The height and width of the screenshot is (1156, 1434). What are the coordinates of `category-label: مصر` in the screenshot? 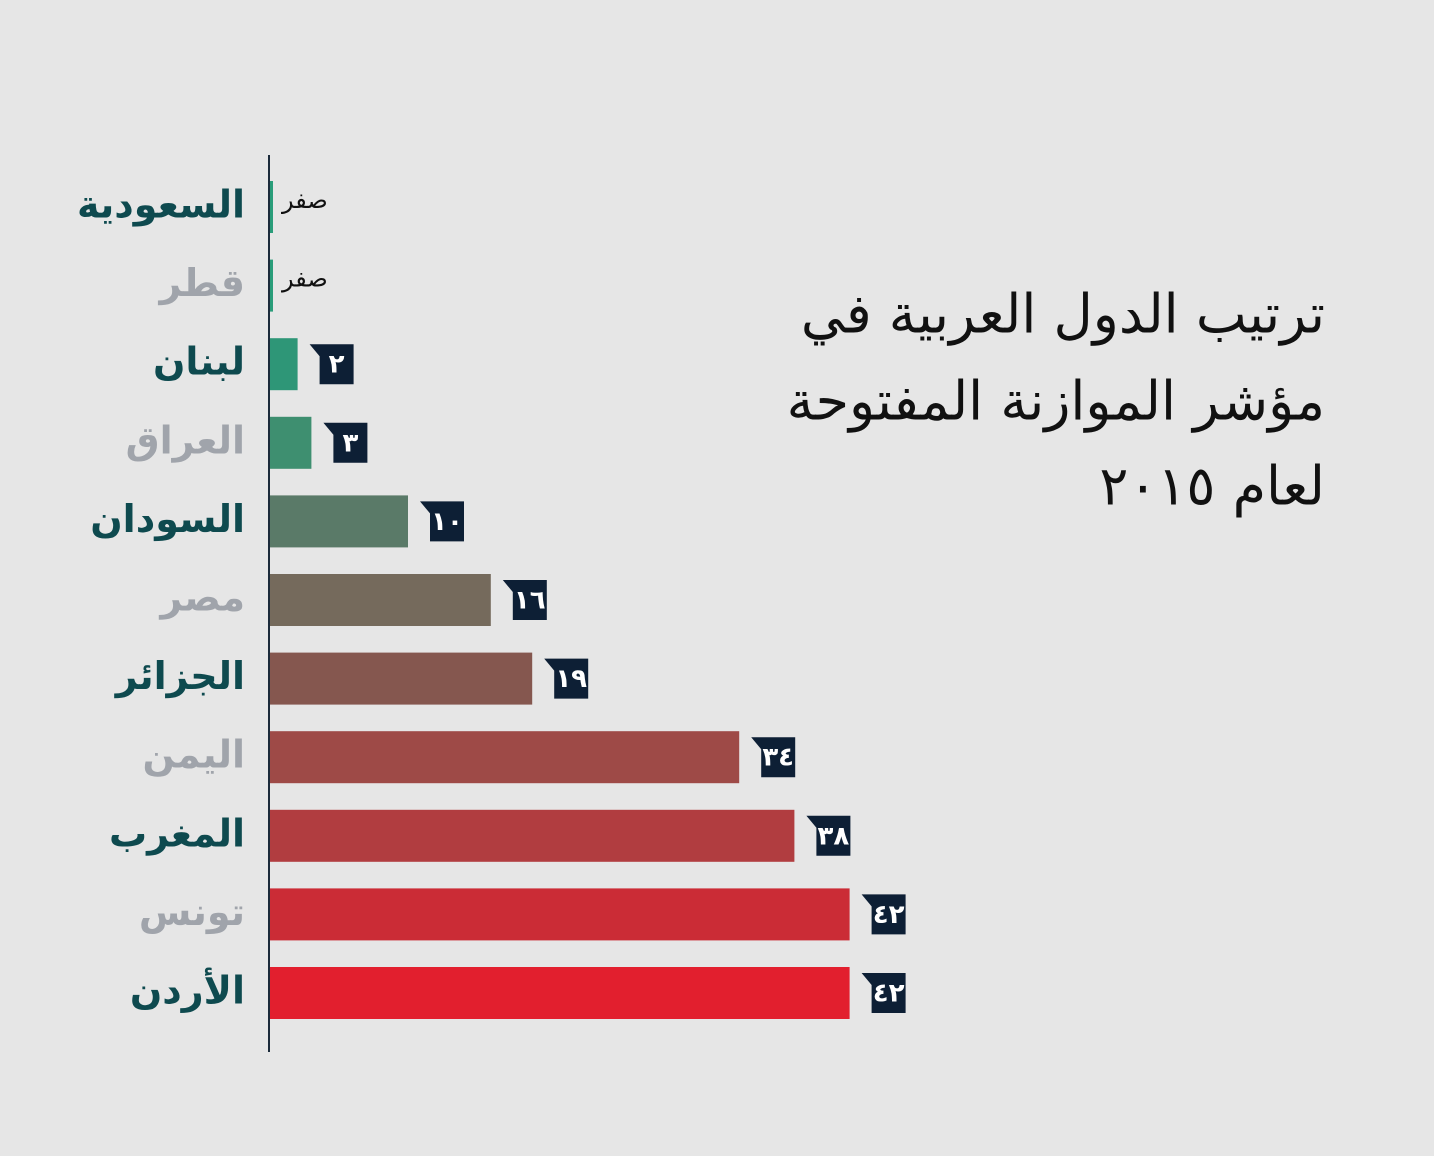 It's located at (201, 598).